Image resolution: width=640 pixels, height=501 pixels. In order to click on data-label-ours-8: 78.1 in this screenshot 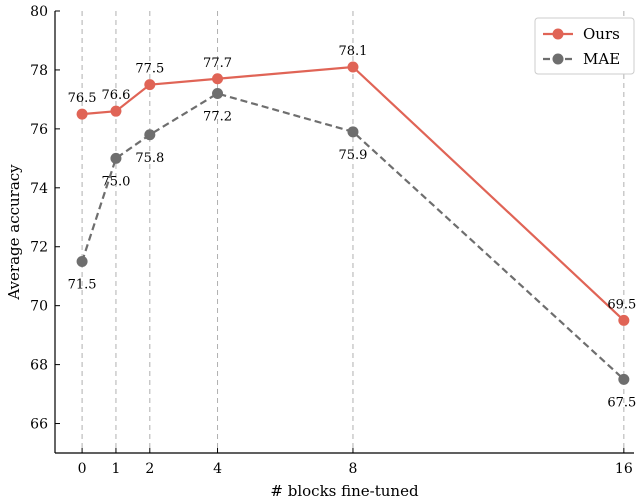, I will do `click(352, 51)`.